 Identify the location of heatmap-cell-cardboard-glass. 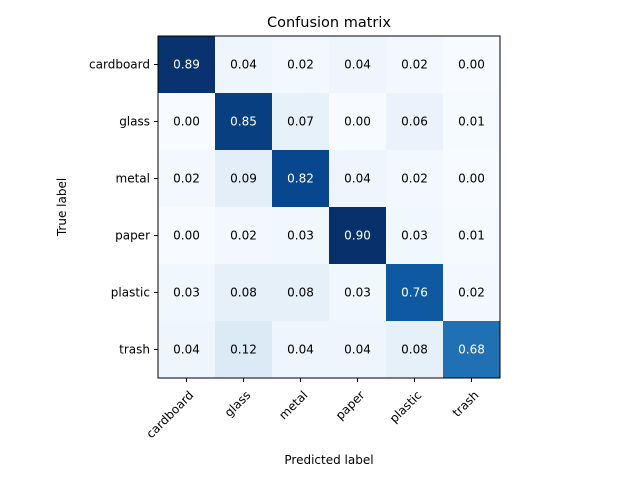
(244, 65).